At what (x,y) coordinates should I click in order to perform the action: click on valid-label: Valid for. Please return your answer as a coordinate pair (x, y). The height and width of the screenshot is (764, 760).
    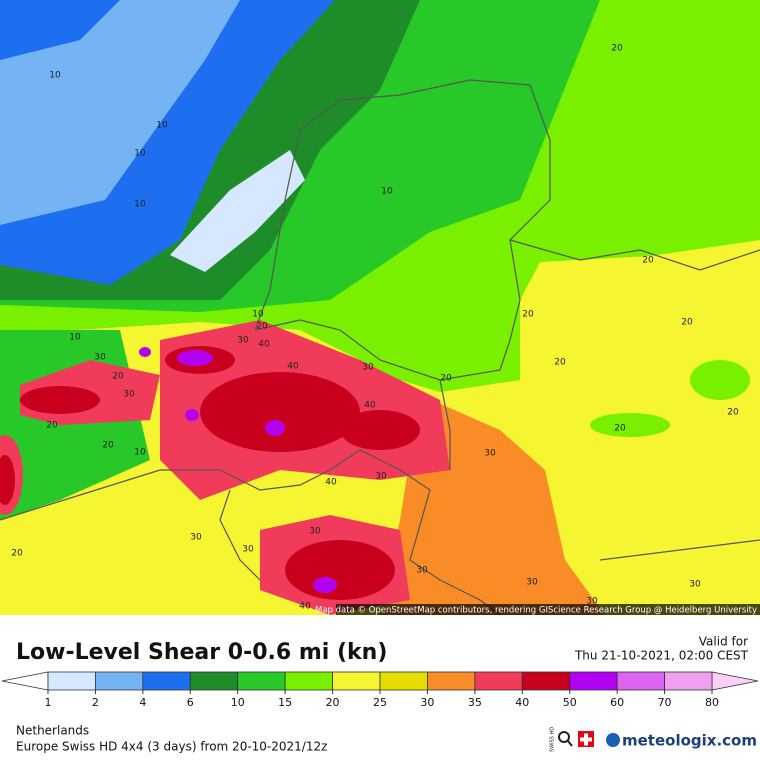
    Looking at the image, I should click on (723, 642).